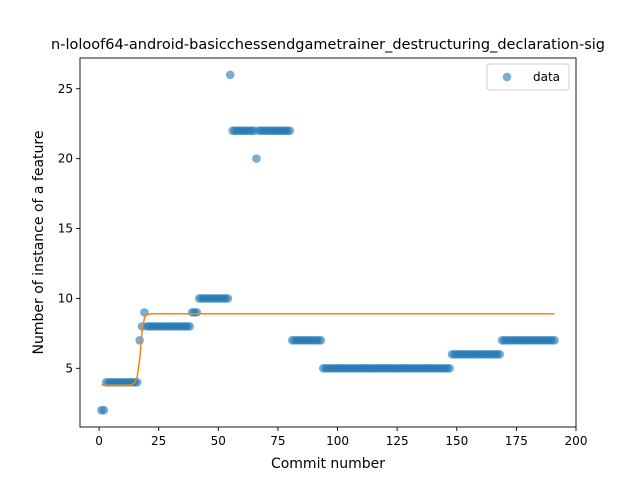 The image size is (640, 480). Describe the element at coordinates (507, 77) in the screenshot. I see `legend-marker` at that location.